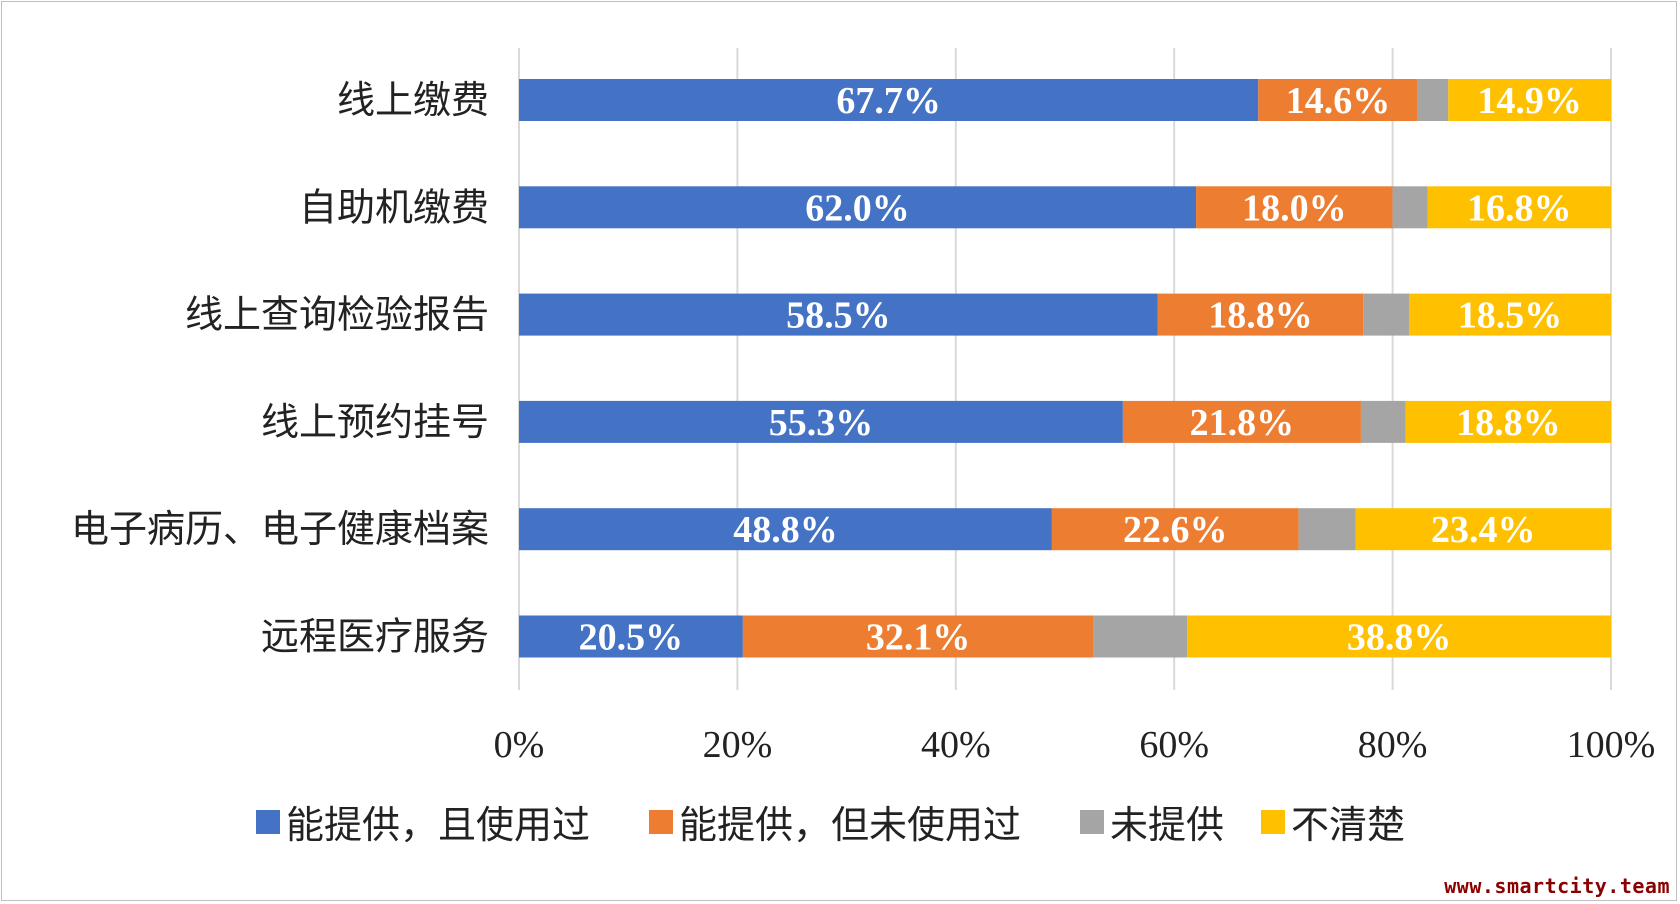 The width and height of the screenshot is (1680, 904). I want to click on data-label: 14.6%, so click(1338, 101).